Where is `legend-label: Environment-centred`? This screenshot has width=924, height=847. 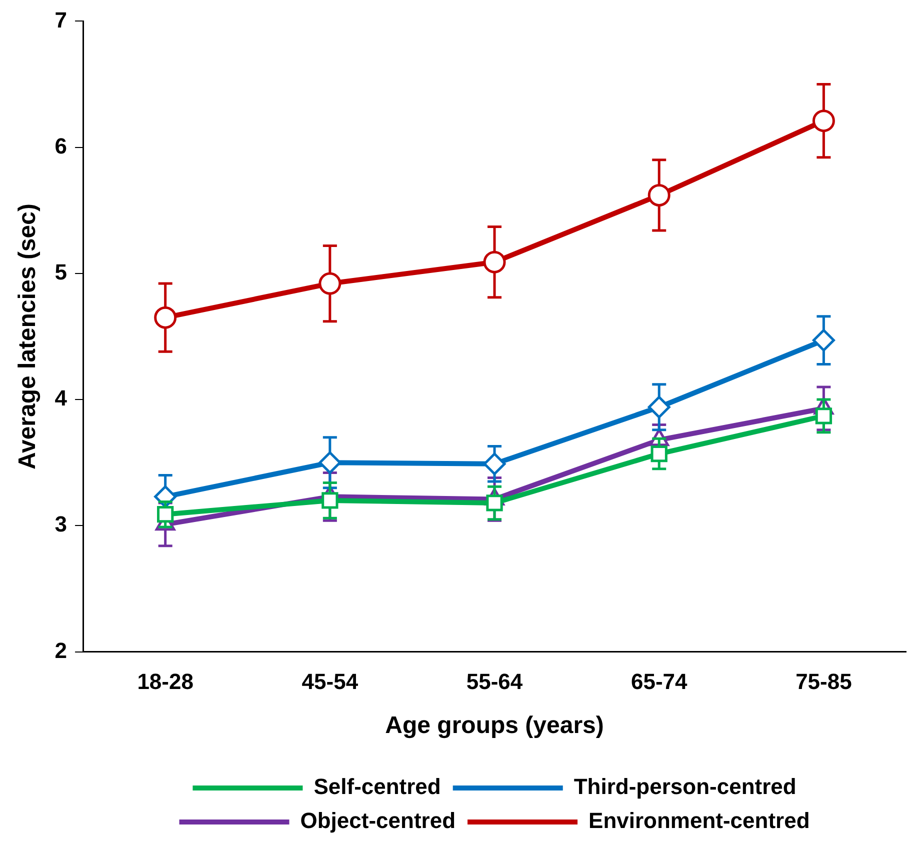 legend-label: Environment-centred is located at coordinates (699, 821).